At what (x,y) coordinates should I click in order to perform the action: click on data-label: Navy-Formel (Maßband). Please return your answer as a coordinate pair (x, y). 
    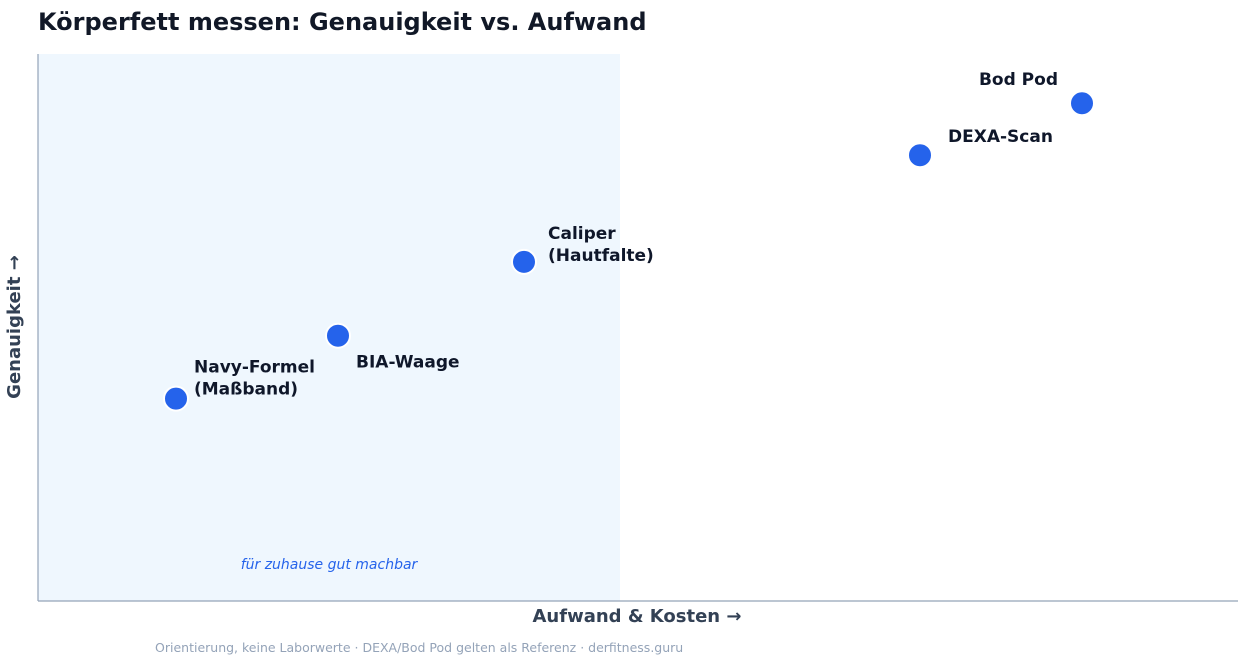
    Looking at the image, I should click on (254, 379).